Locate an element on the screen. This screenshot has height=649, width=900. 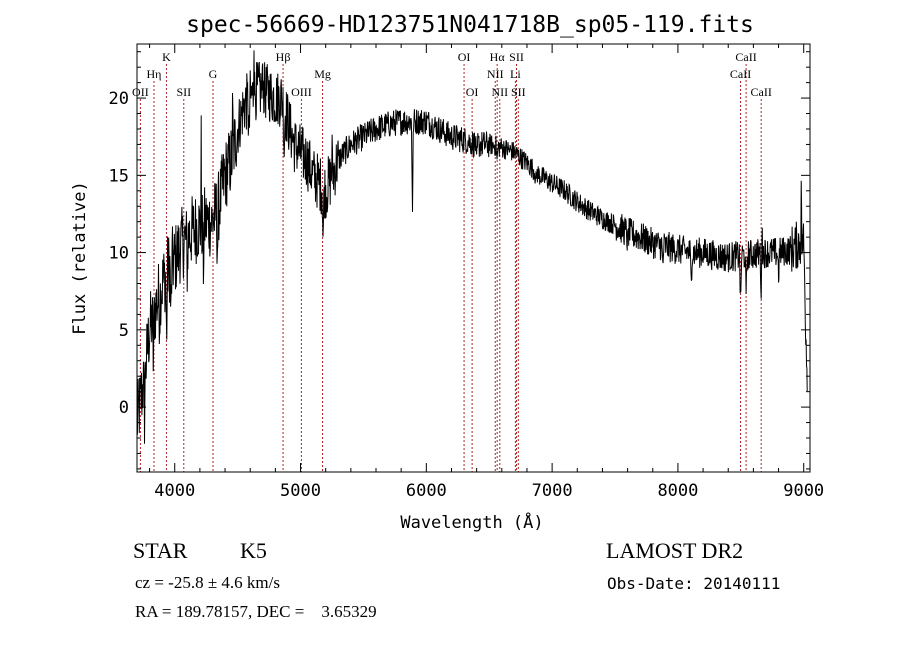
observation-date: Obs-Date: 20140111 is located at coordinates (694, 583).